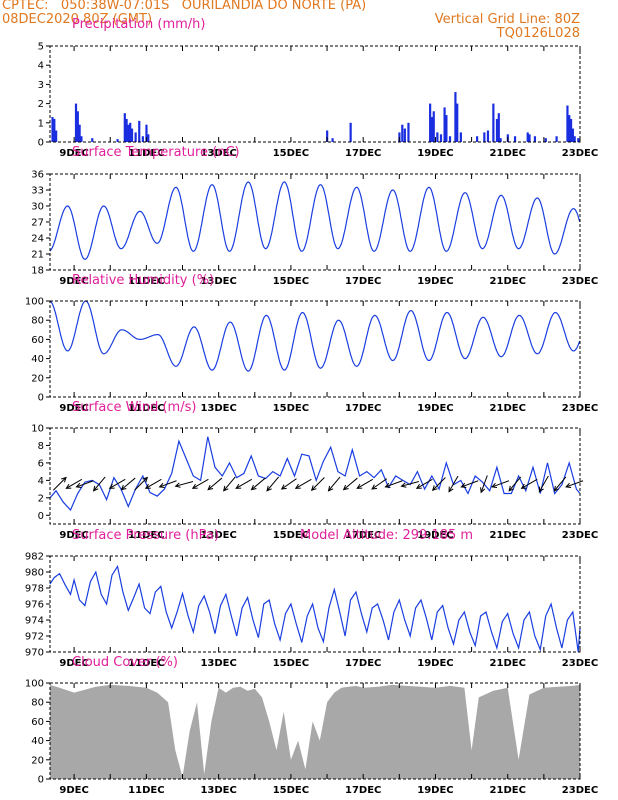 This screenshot has height=800, width=618. Describe the element at coordinates (146, 790) in the screenshot. I see `cloud-xtick-label: 11DEC` at that location.